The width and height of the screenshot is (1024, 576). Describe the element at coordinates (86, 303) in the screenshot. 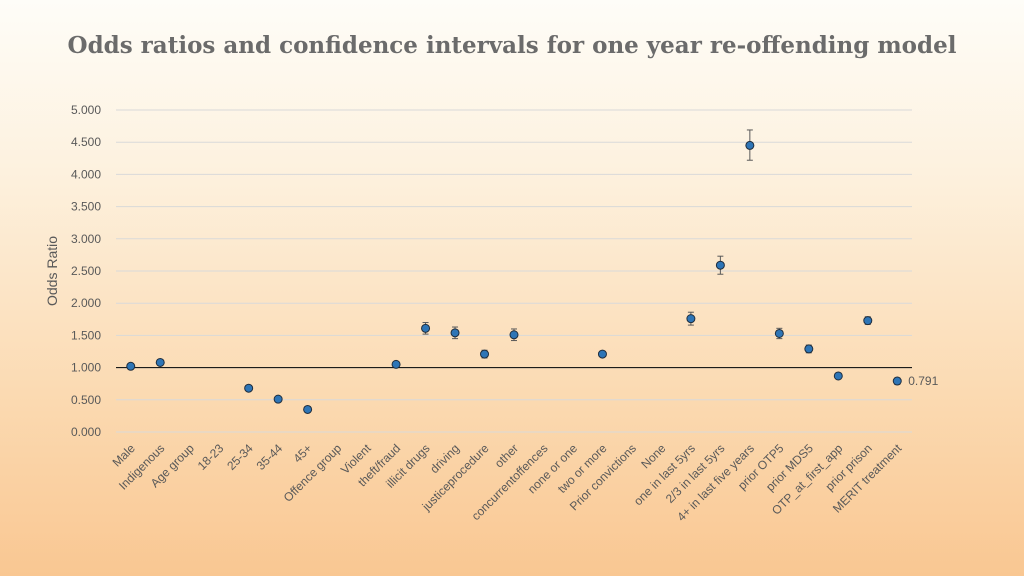

I see `y-tick-label: 2.000` at that location.